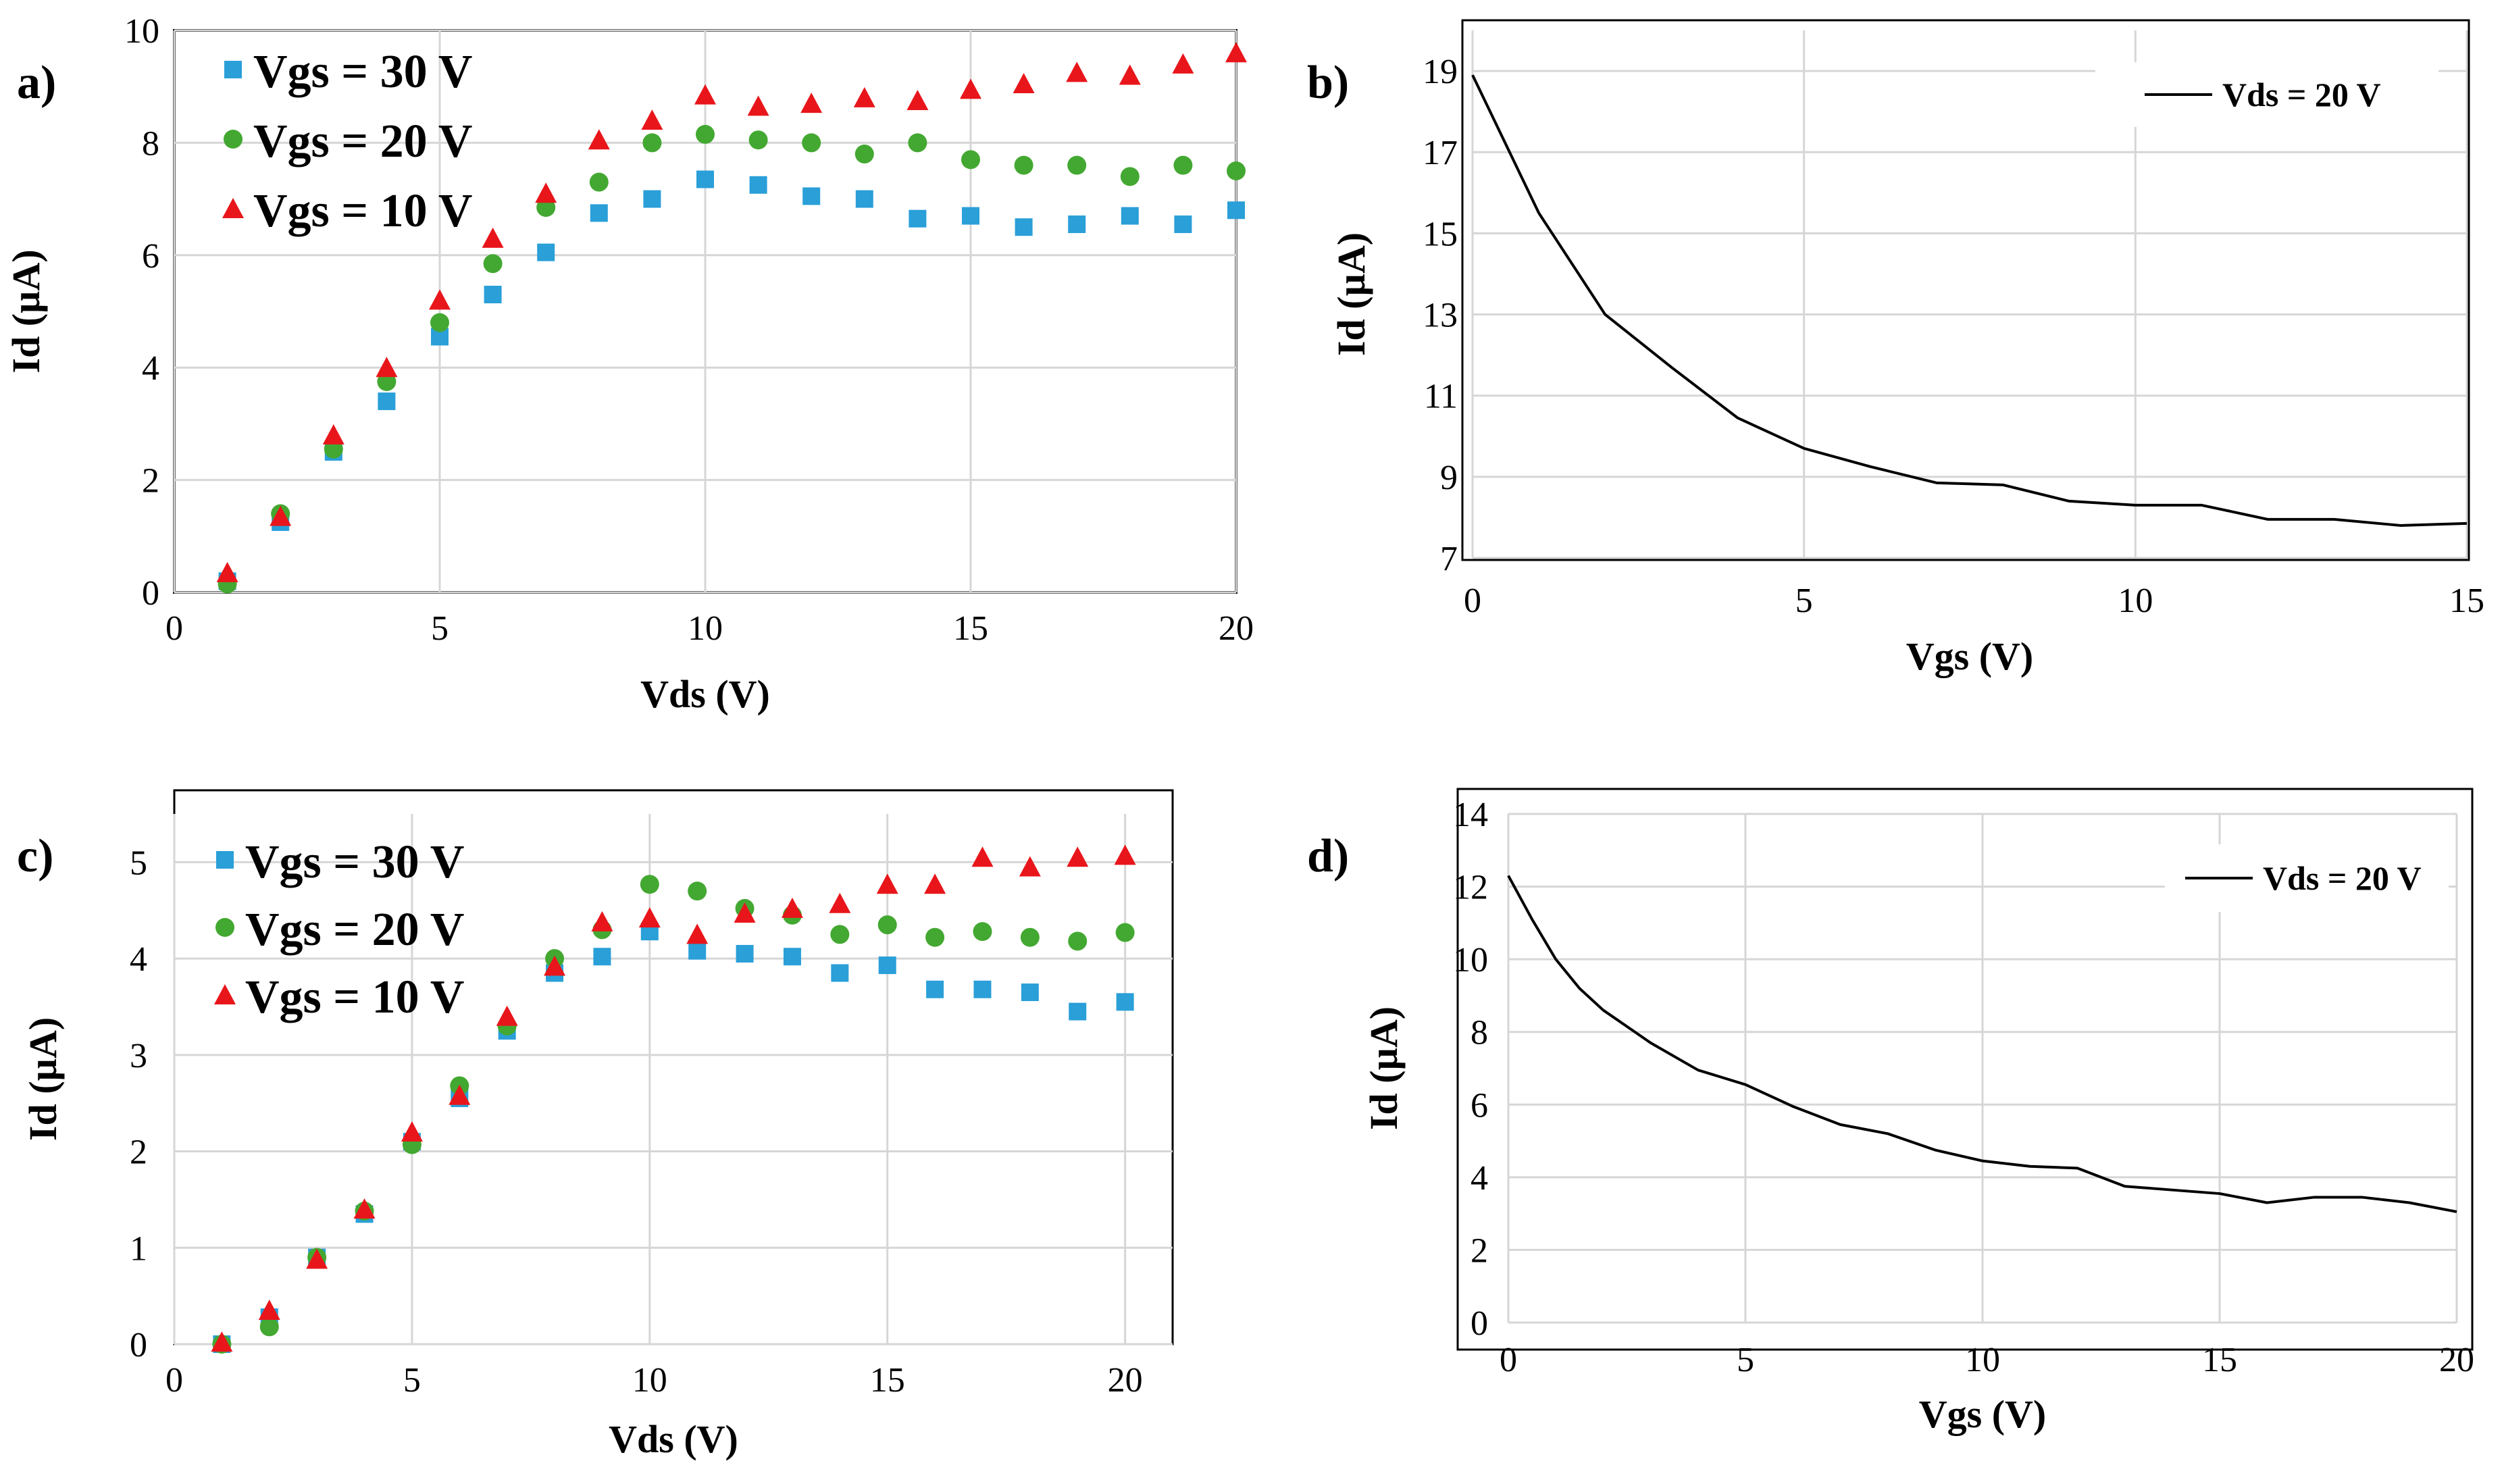 Image resolution: width=2504 pixels, height=1484 pixels. Describe the element at coordinates (2266, 94) in the screenshot. I see `legend: Vds = 20 V` at that location.